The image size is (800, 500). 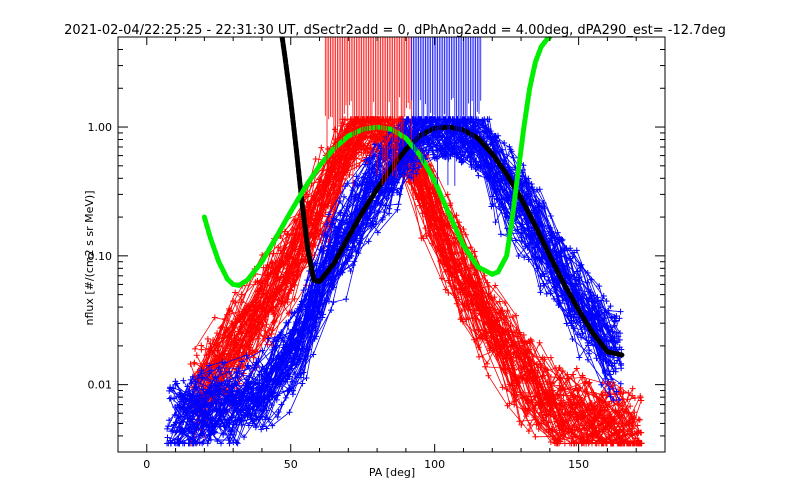 I want to click on y-tick-label: 1.00, so click(x=100, y=127).